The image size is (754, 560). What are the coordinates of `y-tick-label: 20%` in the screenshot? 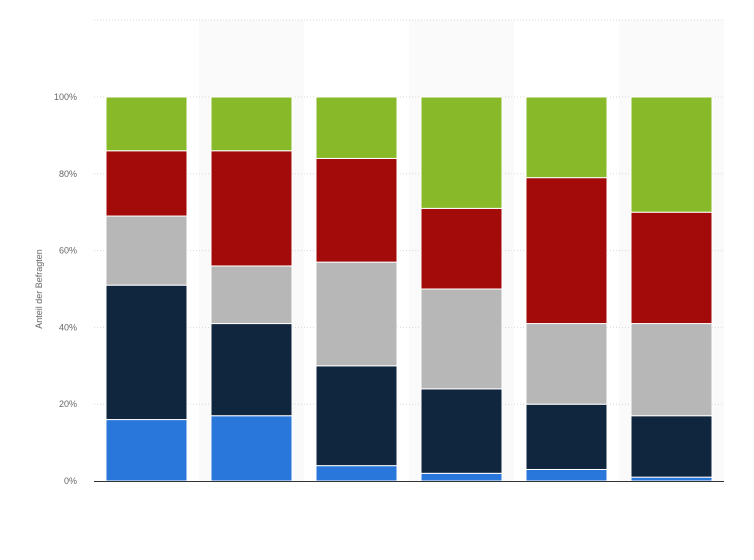 It's located at (68, 404).